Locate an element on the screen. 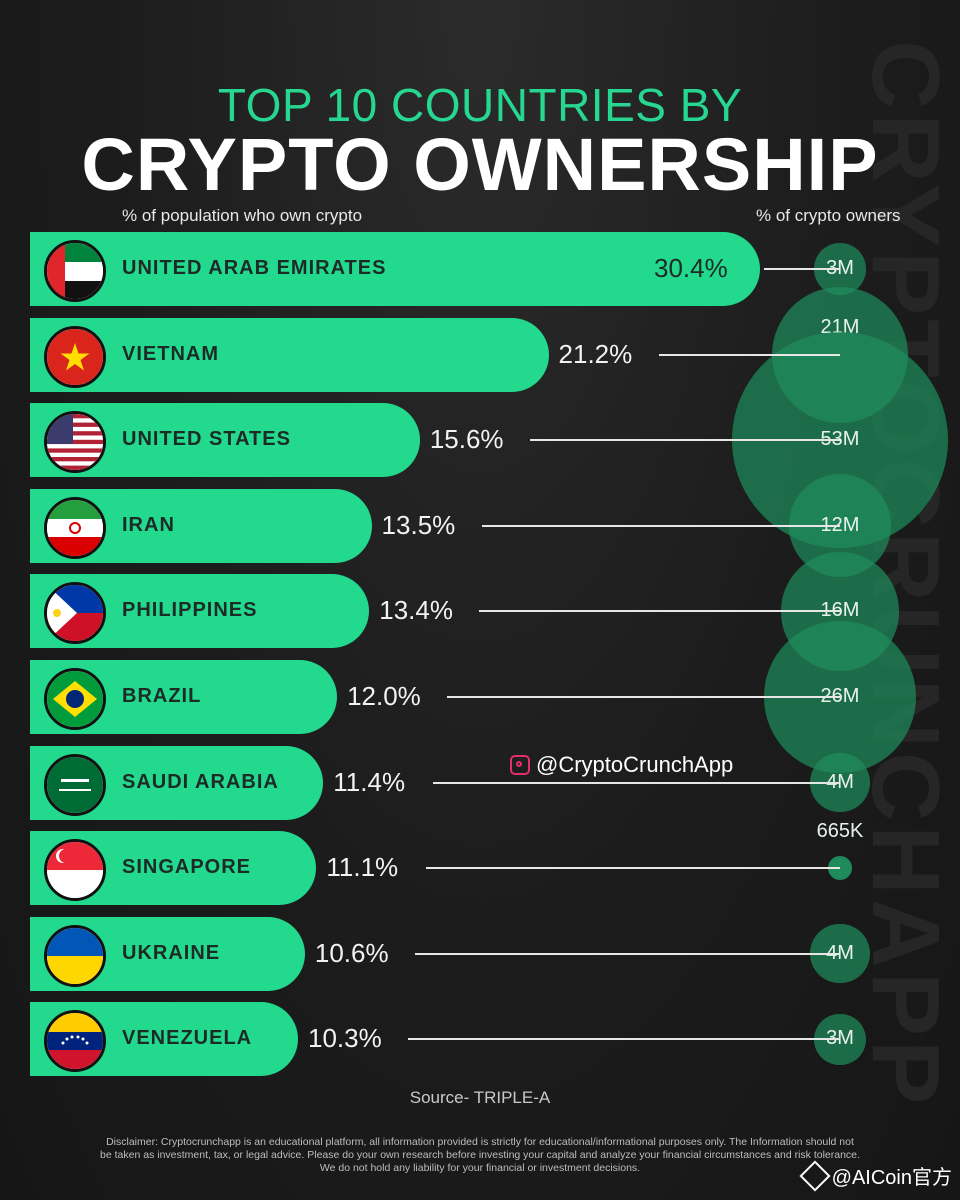 This screenshot has width=960, height=1200. aicoin-icon is located at coordinates (815, 1175).